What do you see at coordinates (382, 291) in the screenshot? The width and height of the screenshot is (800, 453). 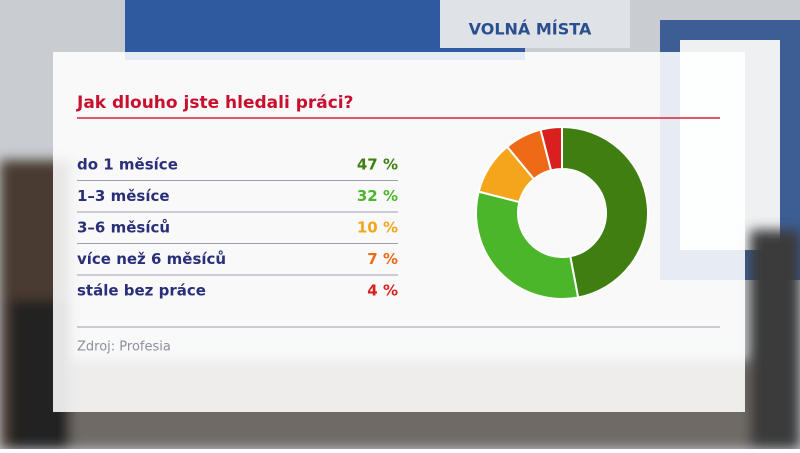 I see `value-label: 4 %` at bounding box center [382, 291].